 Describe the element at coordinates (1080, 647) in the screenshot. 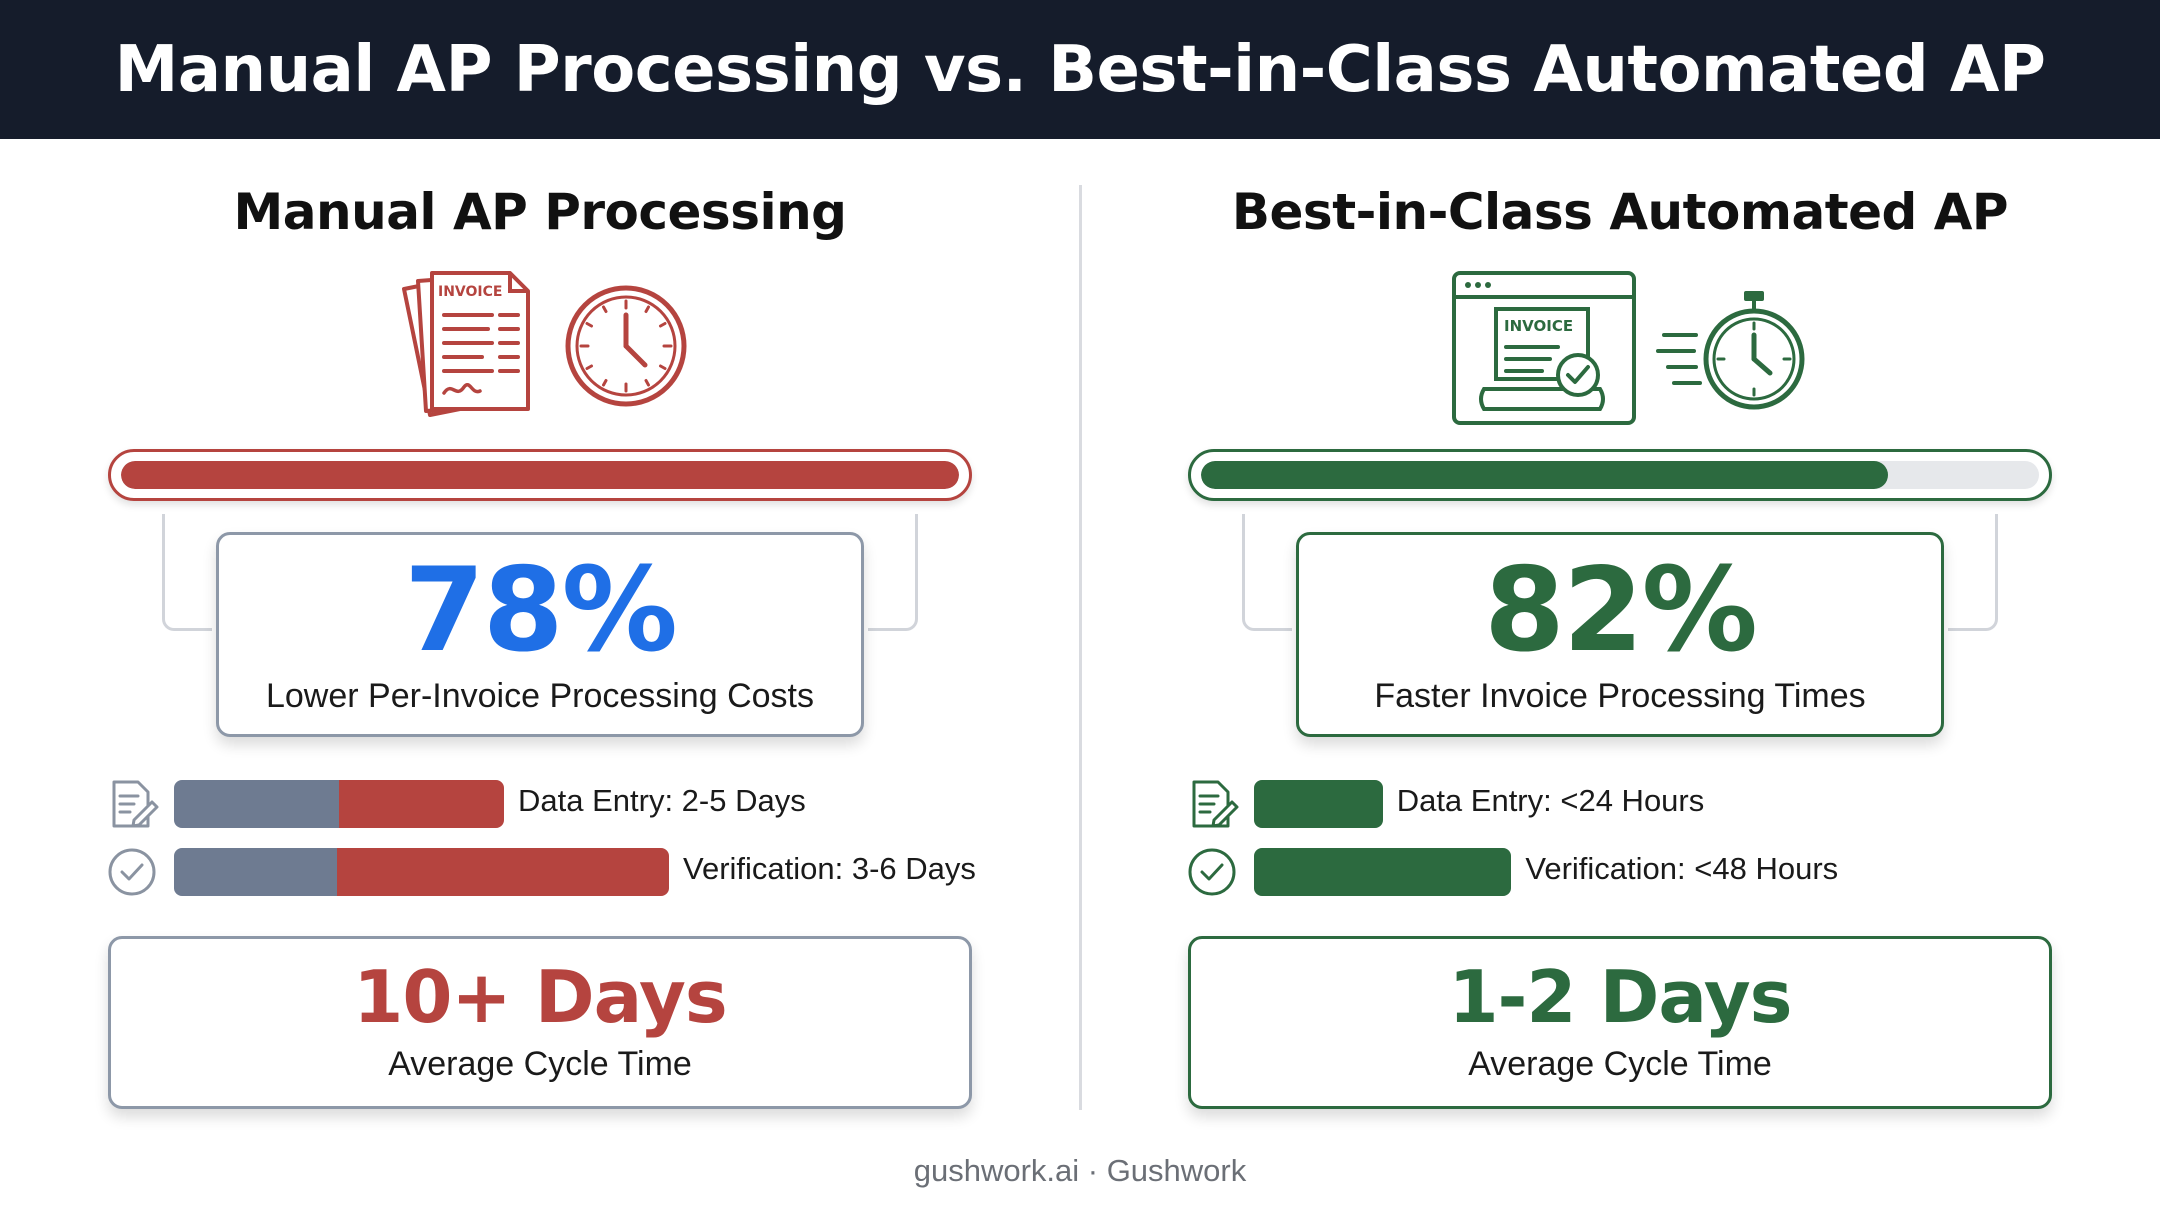

I see `center-divider` at that location.